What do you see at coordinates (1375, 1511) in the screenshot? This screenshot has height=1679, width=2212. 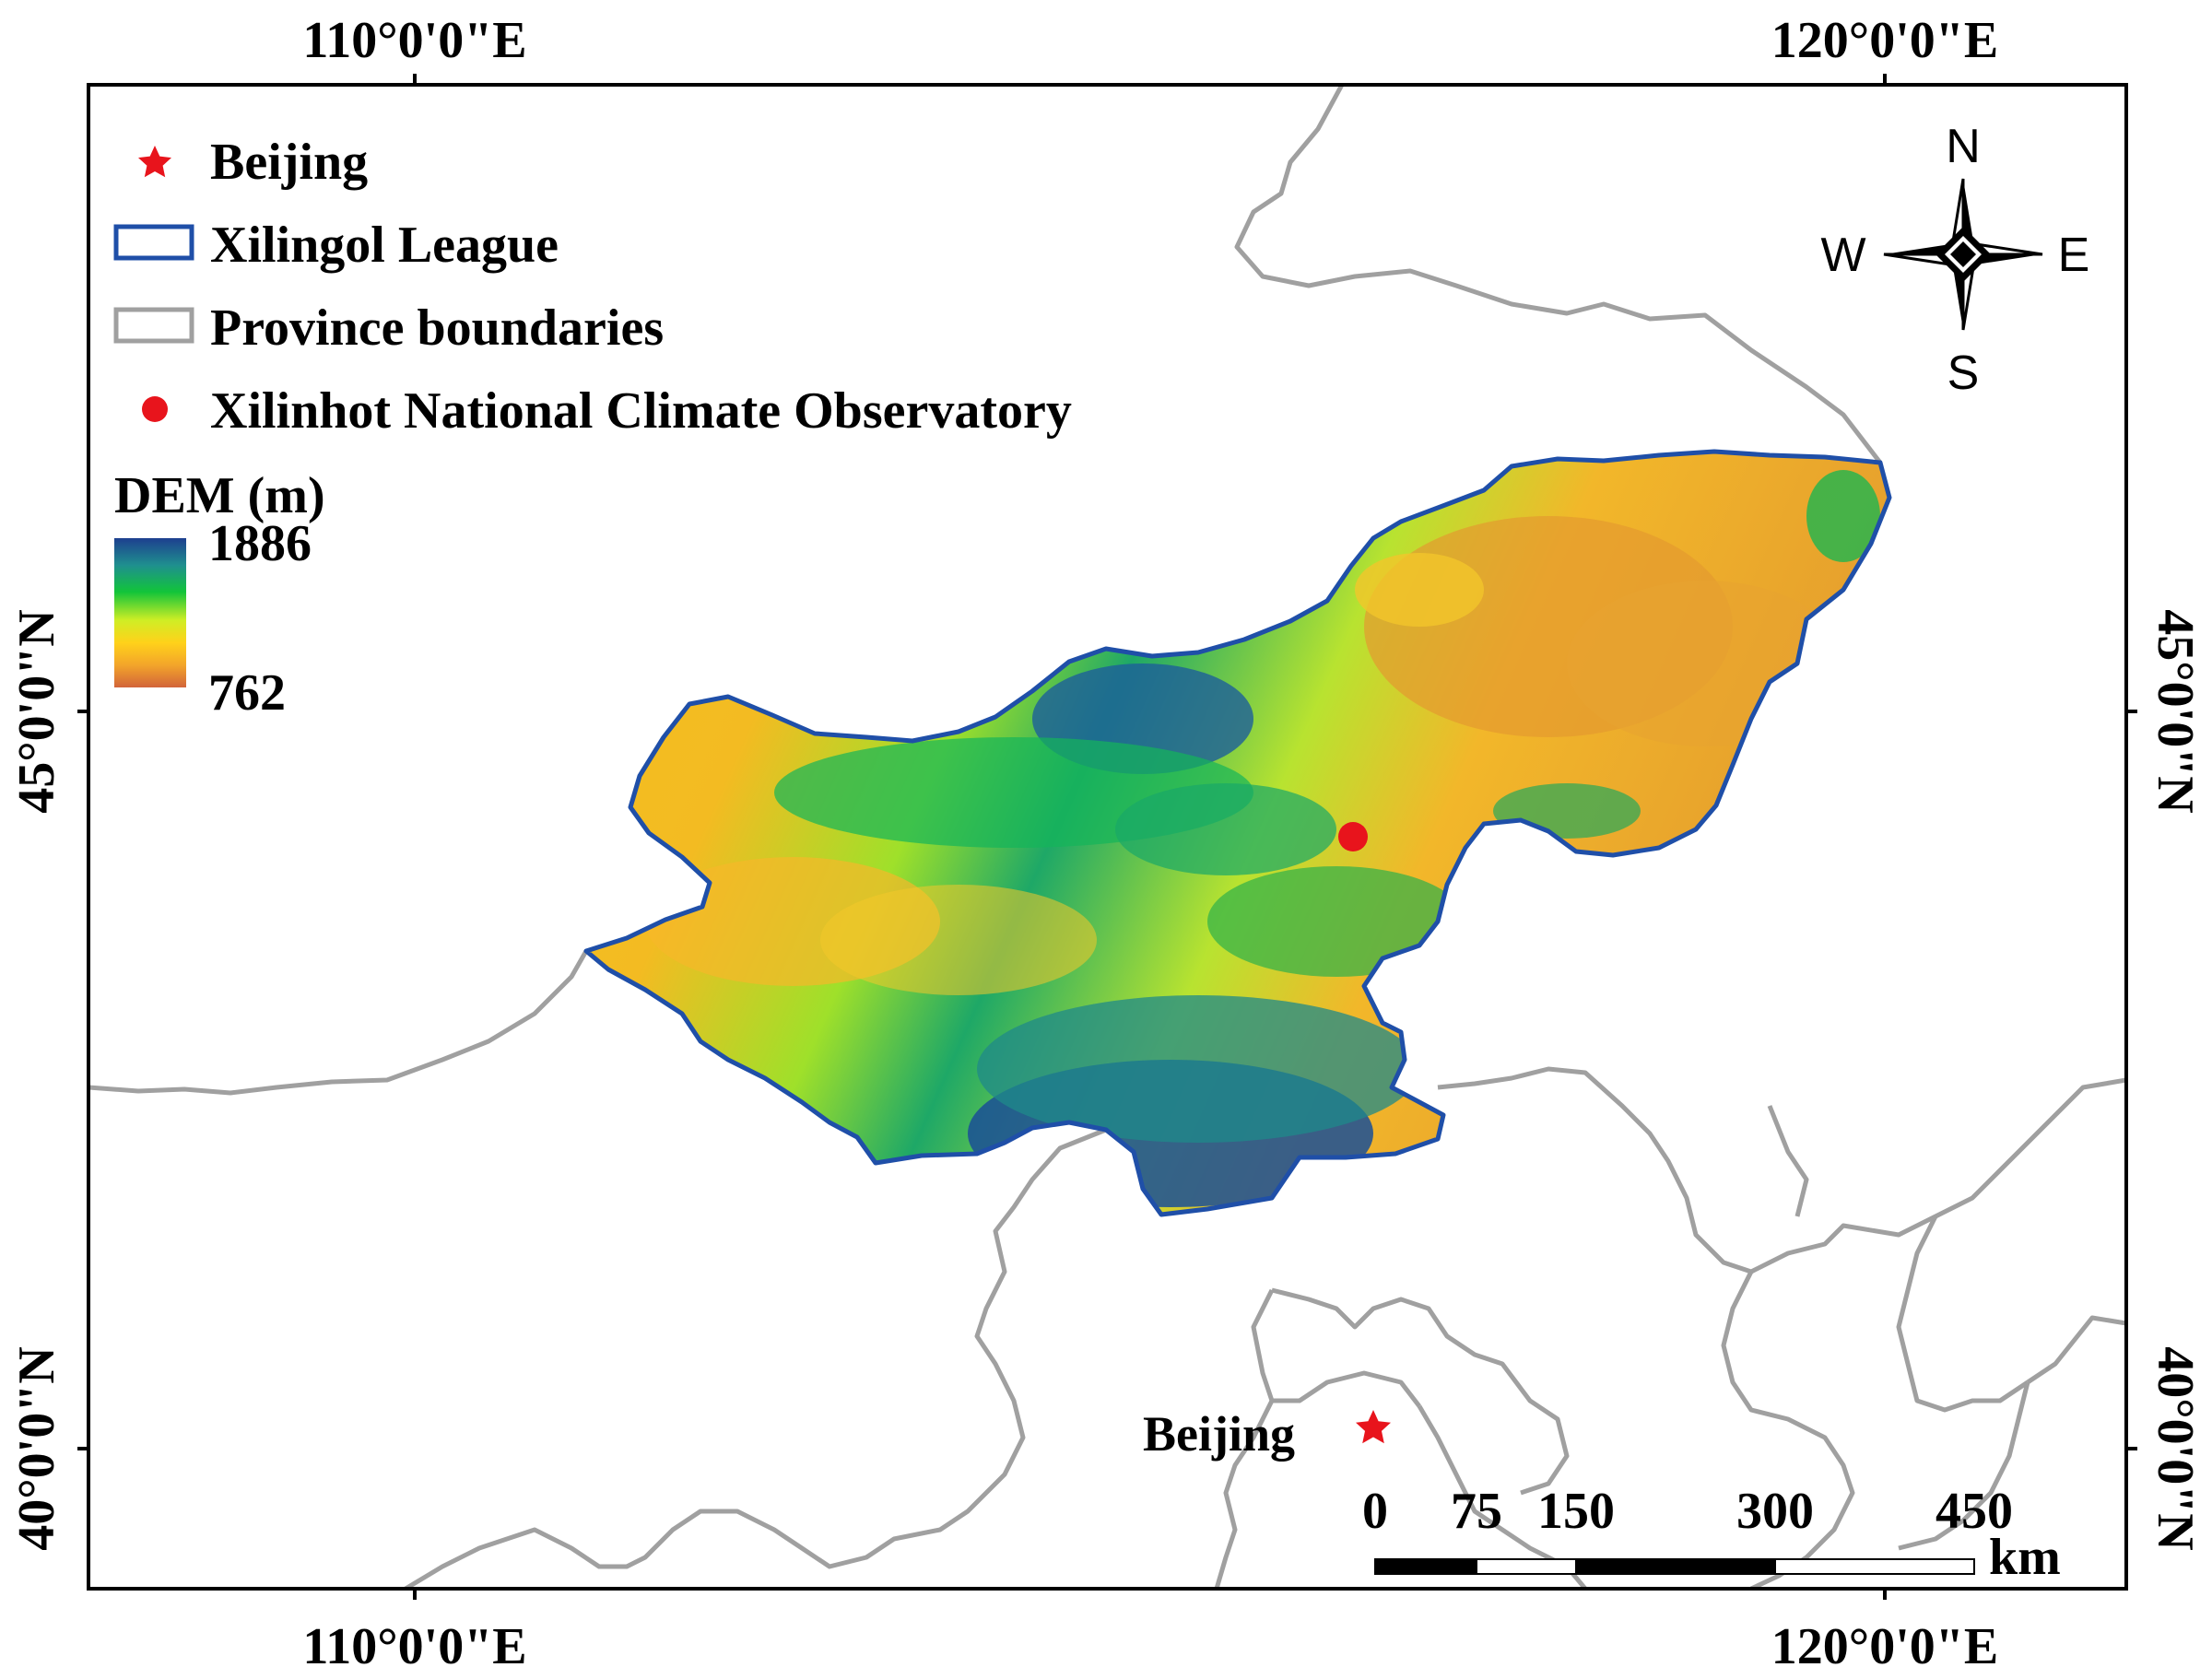 I see `scale-tick-0: 0` at bounding box center [1375, 1511].